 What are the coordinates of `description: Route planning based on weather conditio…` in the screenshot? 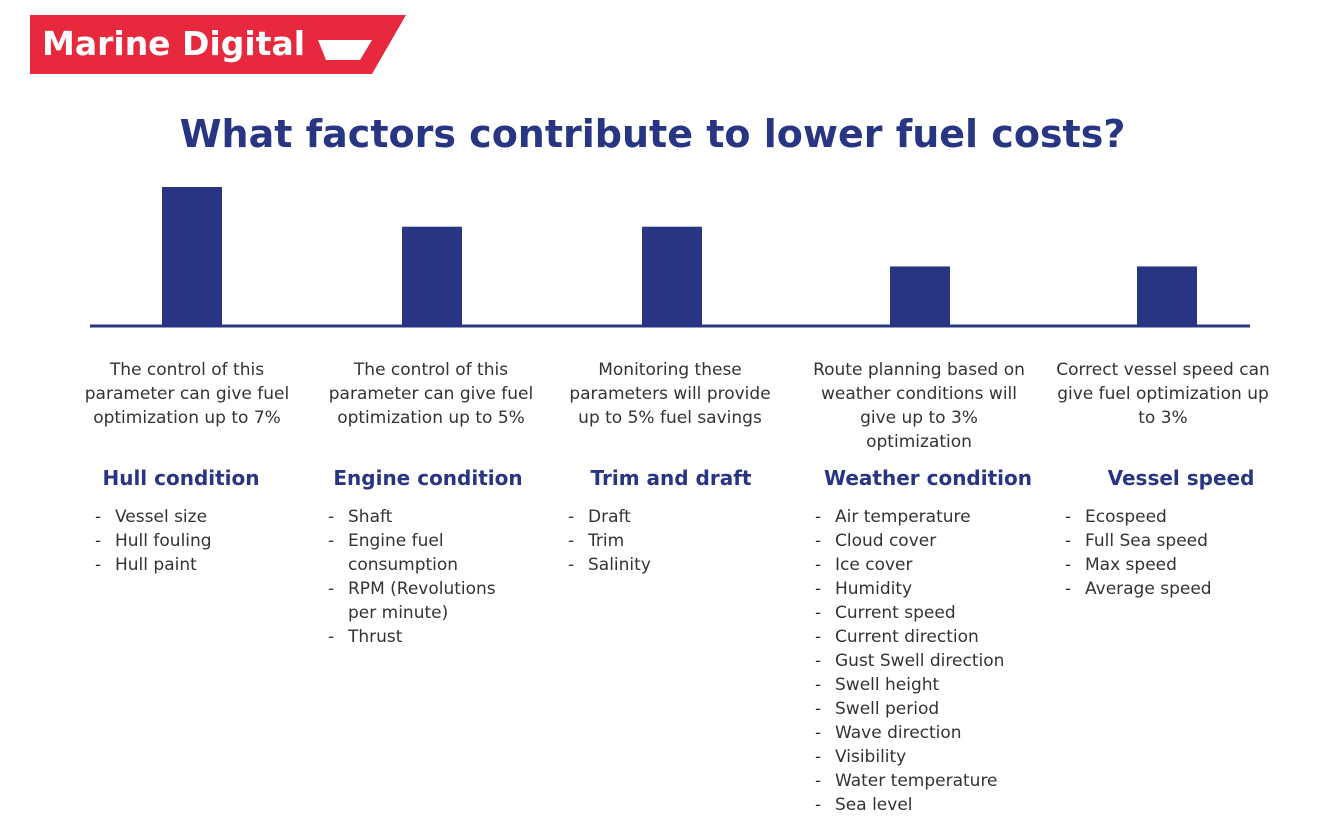 It's located at (919, 406).